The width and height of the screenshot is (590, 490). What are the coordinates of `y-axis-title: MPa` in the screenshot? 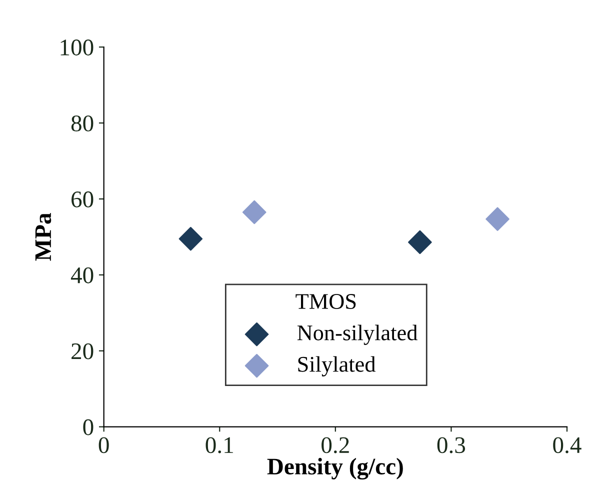 It's located at (43, 237).